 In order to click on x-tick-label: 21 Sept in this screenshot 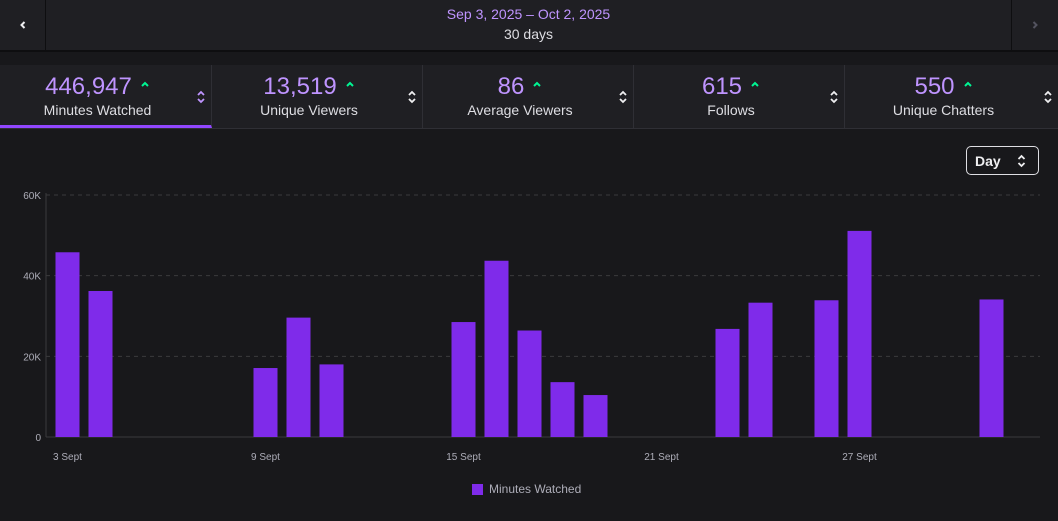, I will do `click(661, 457)`.